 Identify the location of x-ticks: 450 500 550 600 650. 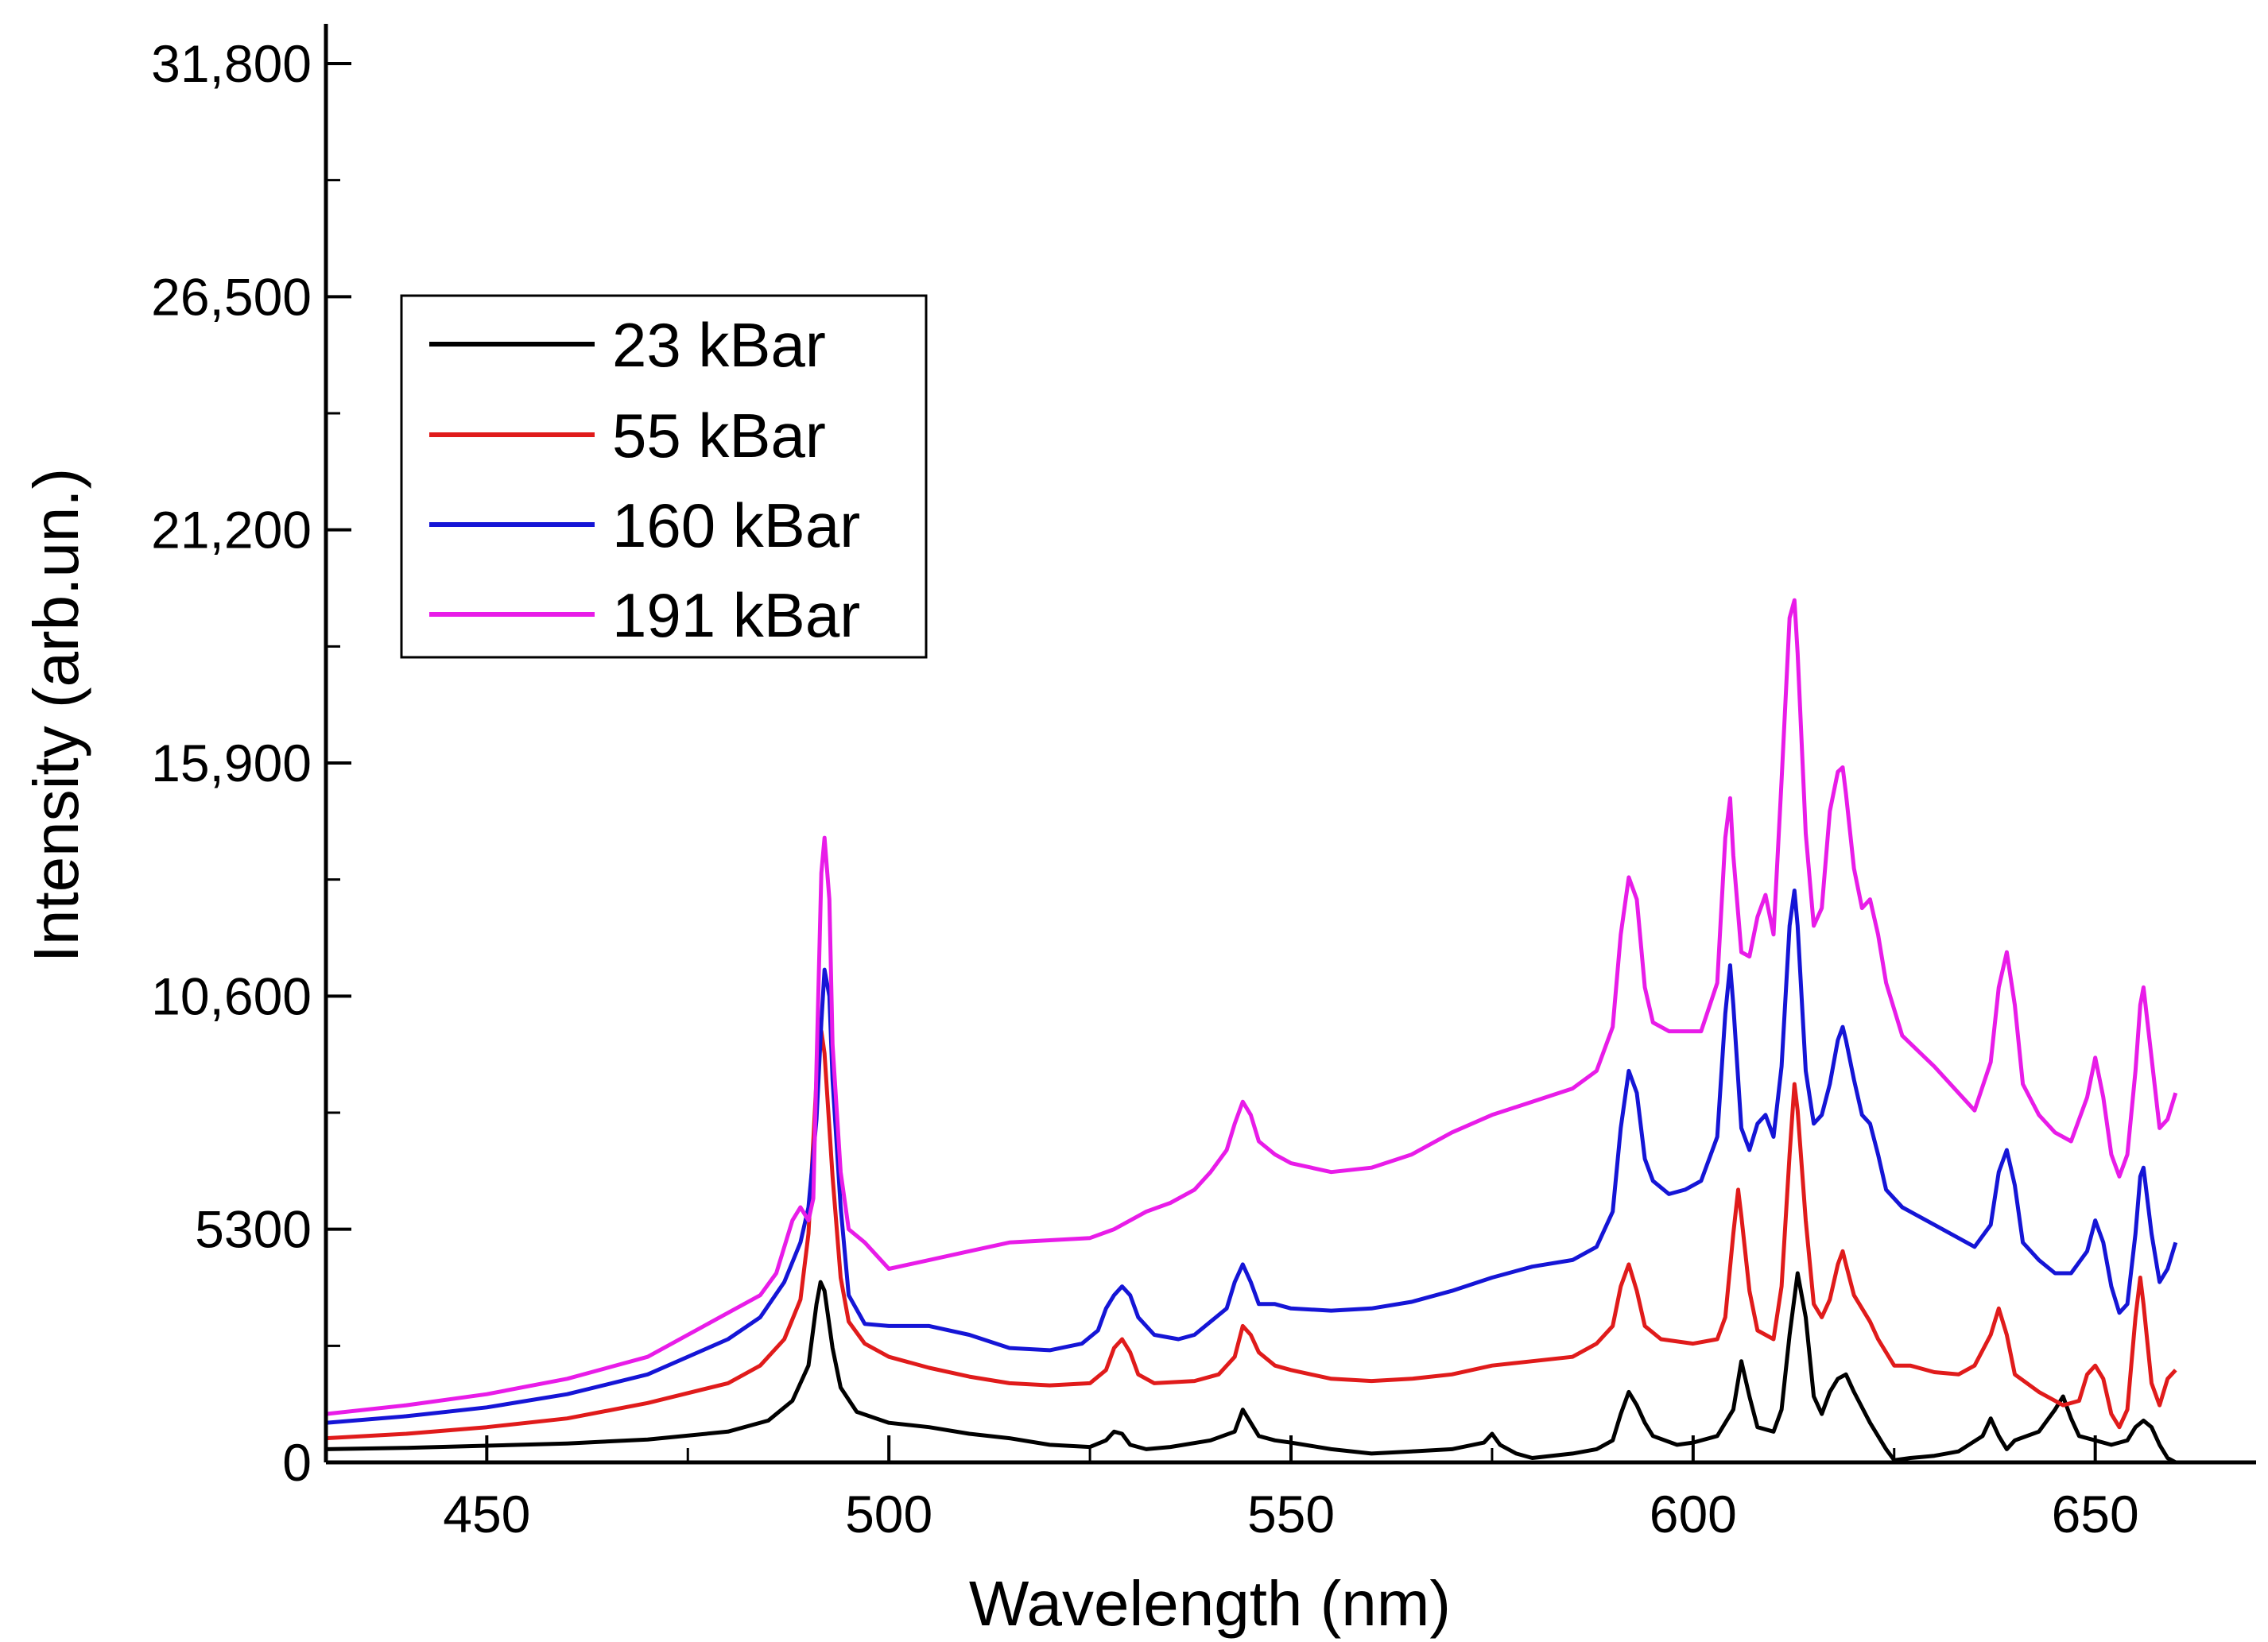
(1291, 1489).